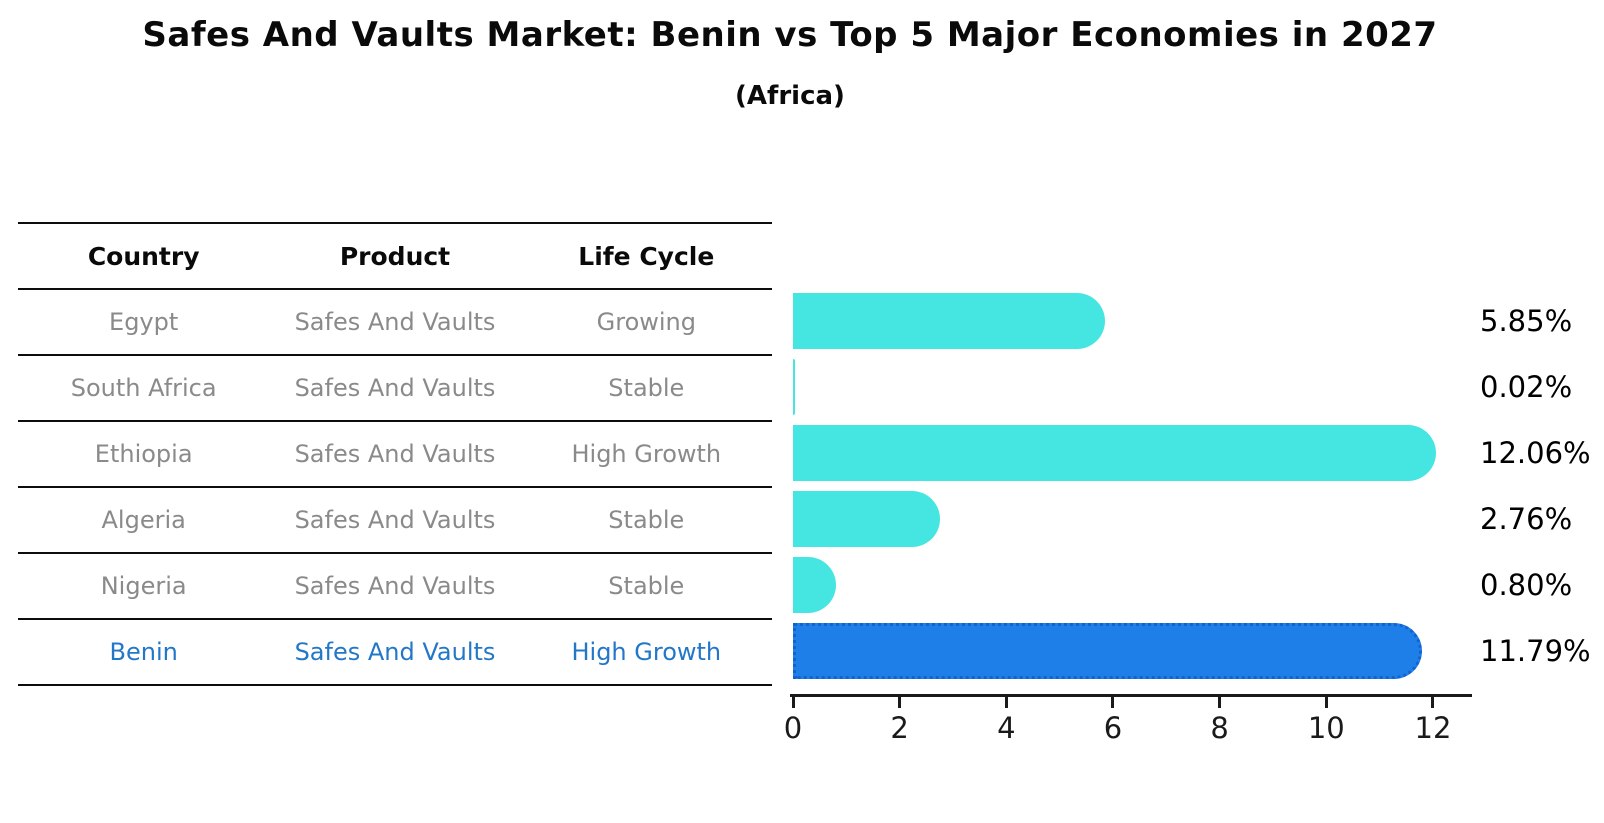  I want to click on table-row-benin: Benin Safes And Vaults High Growth, so click(395, 653).